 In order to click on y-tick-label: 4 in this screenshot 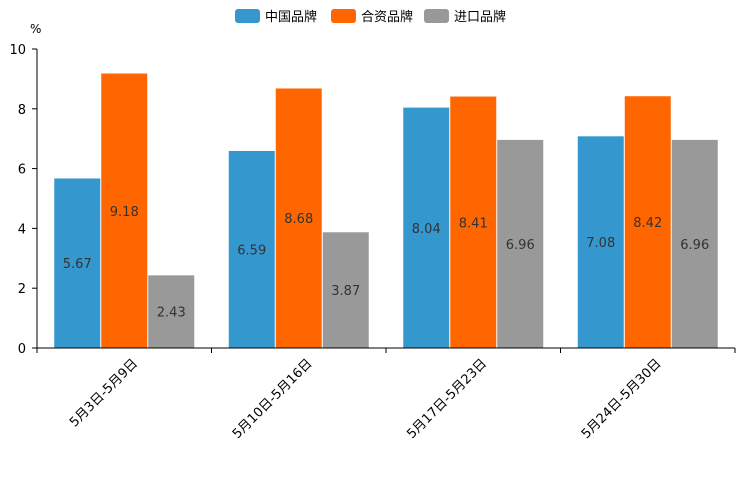, I will do `click(22, 229)`.